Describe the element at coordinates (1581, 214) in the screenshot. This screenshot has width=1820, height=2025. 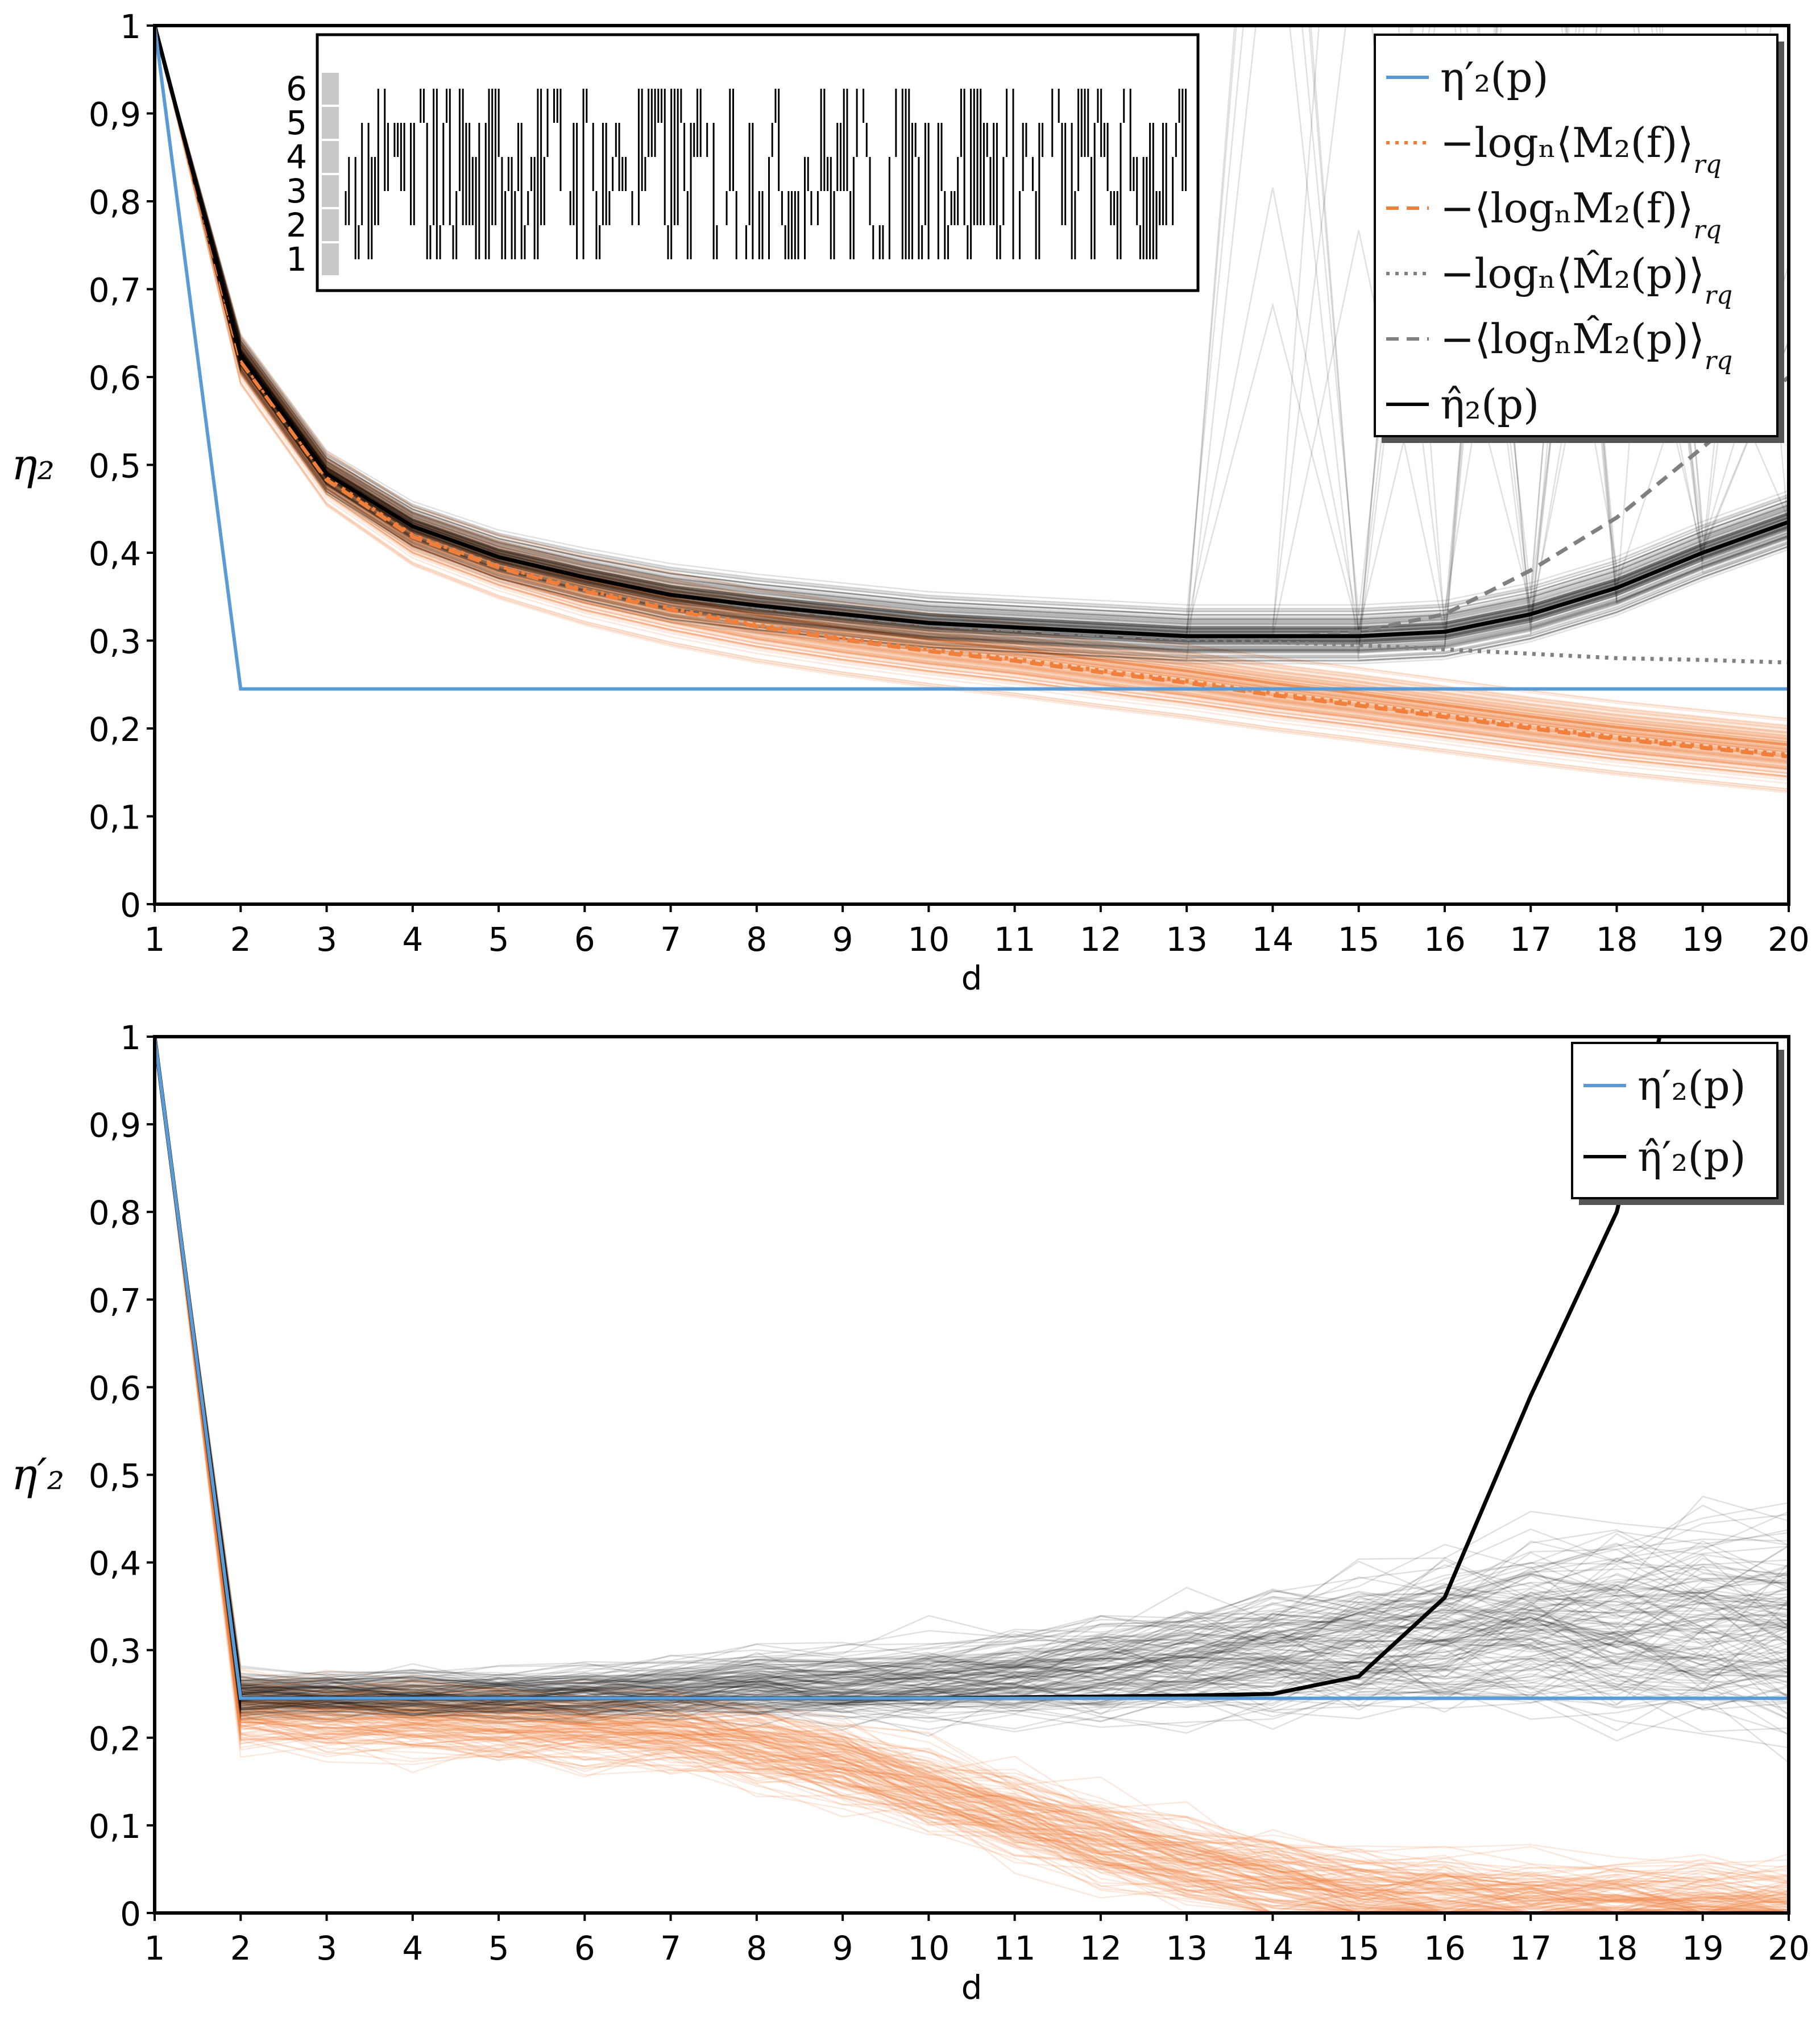
I see `legend-label: −⟨logₙM₂(f)⟩rq` at that location.